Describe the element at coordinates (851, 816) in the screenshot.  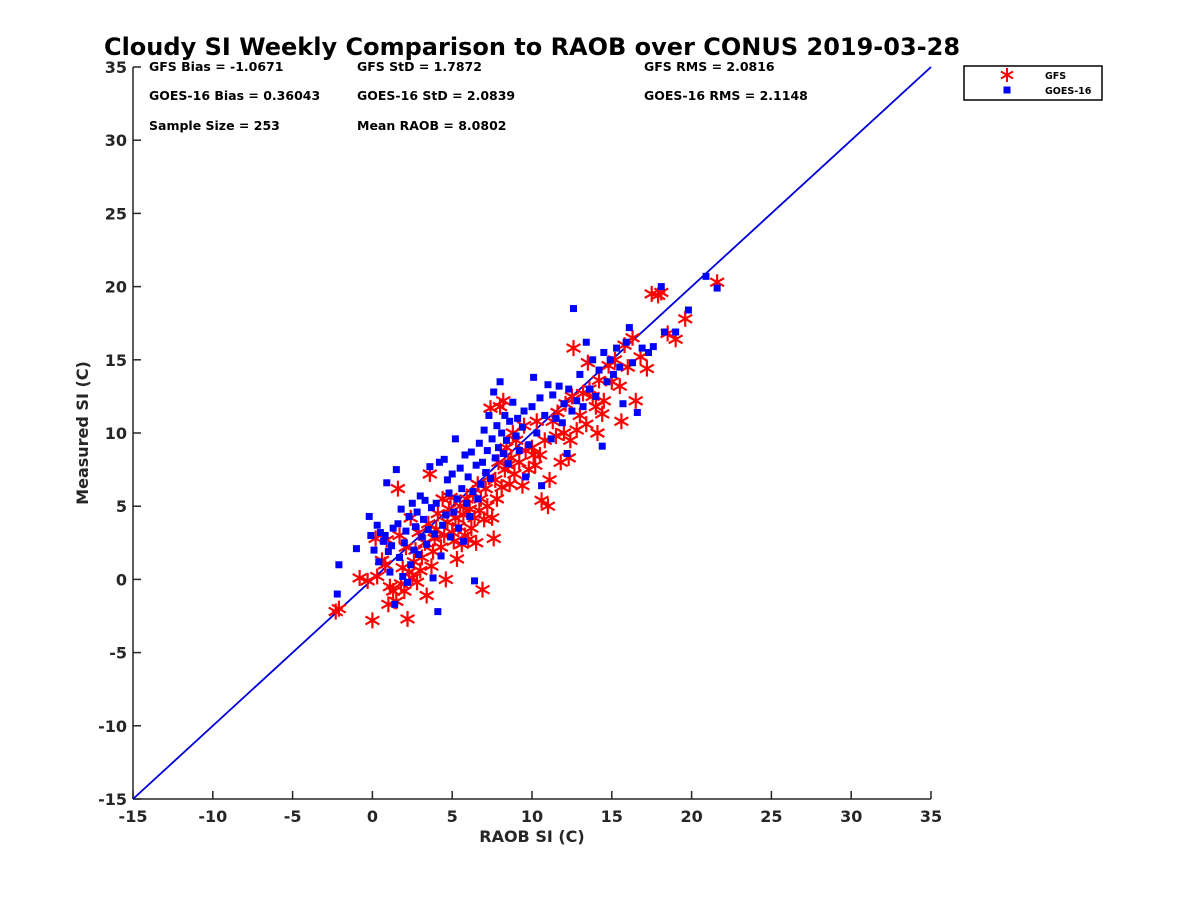
I see `x-tick-label: 30` at that location.